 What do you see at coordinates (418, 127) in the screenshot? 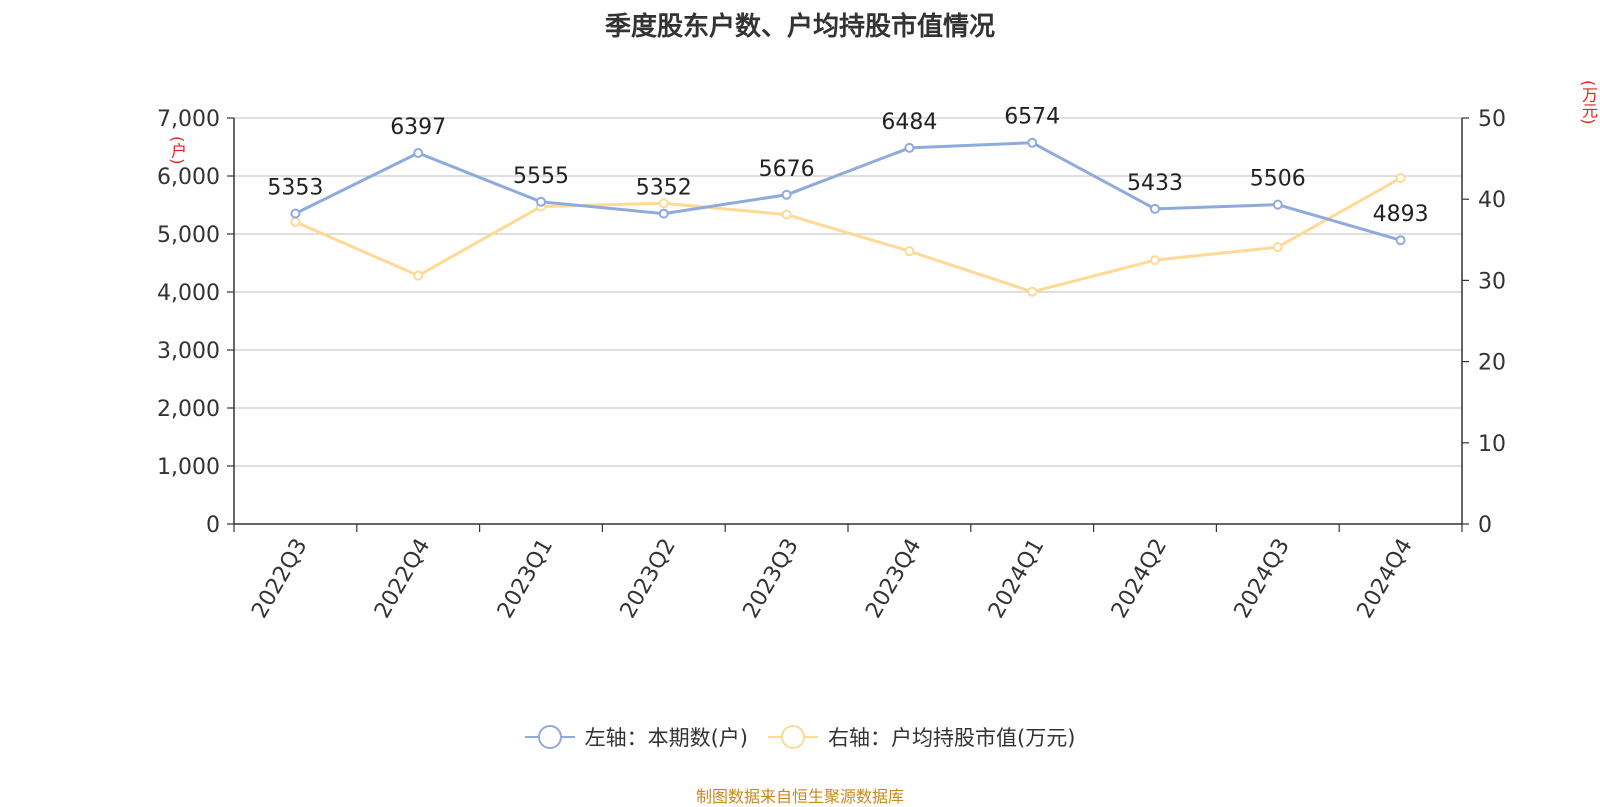
I see `data-label: 6397` at bounding box center [418, 127].